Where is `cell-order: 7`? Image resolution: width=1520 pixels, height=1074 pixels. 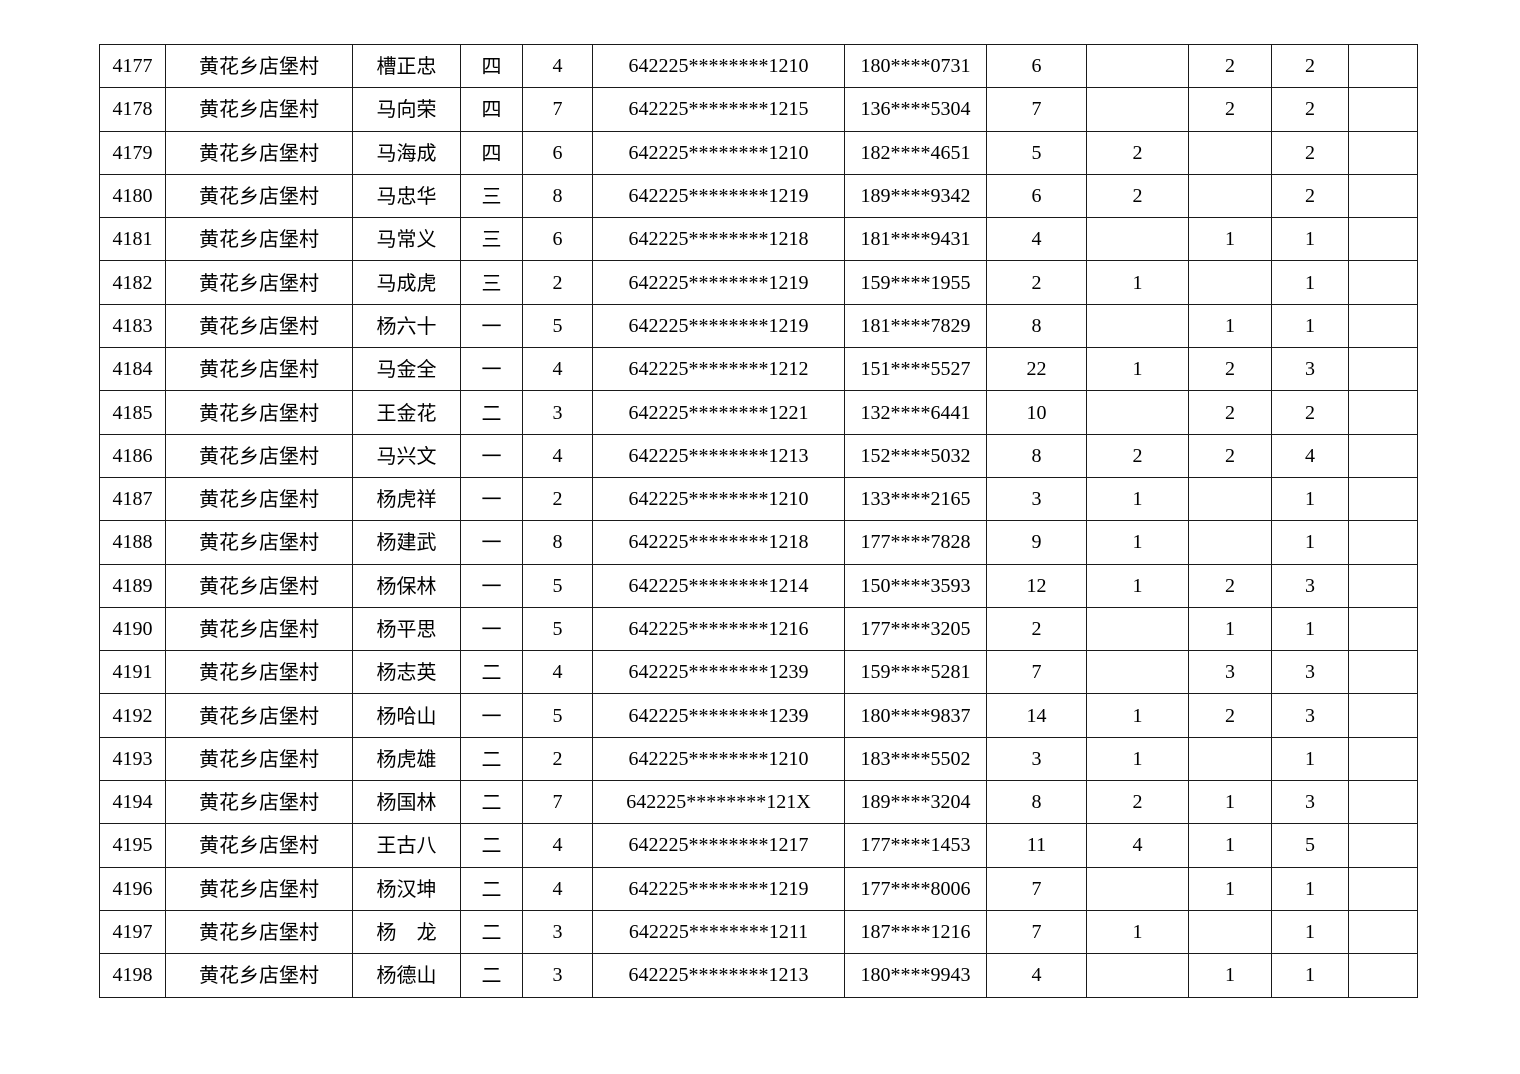
cell-order: 7 is located at coordinates (557, 802).